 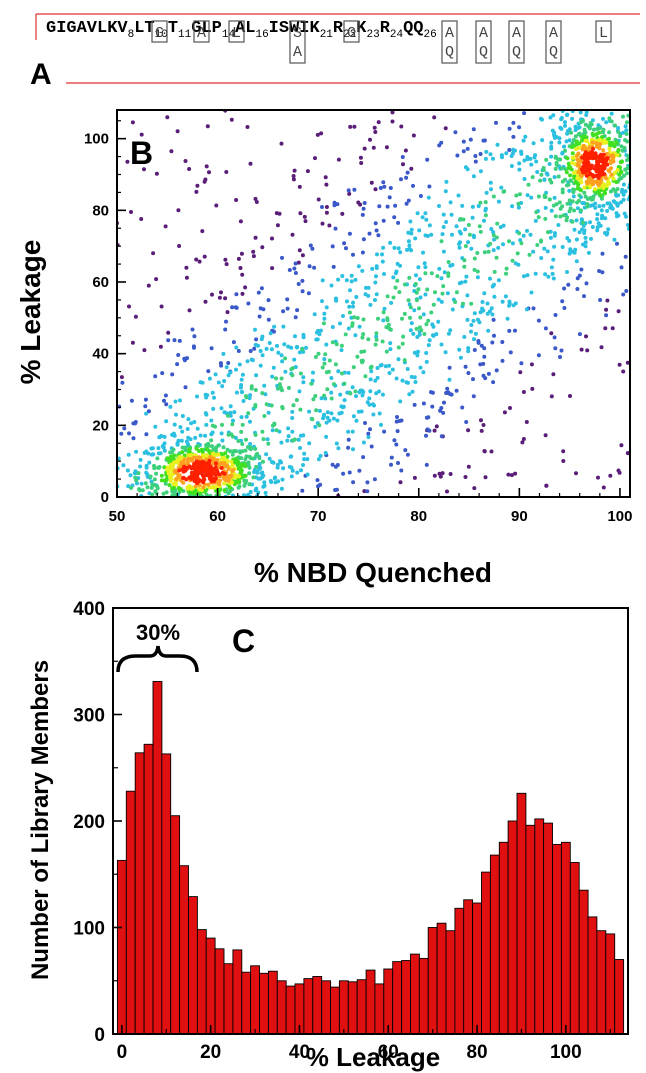 What do you see at coordinates (161, 35) in the screenshot?
I see `residue-number: 10` at bounding box center [161, 35].